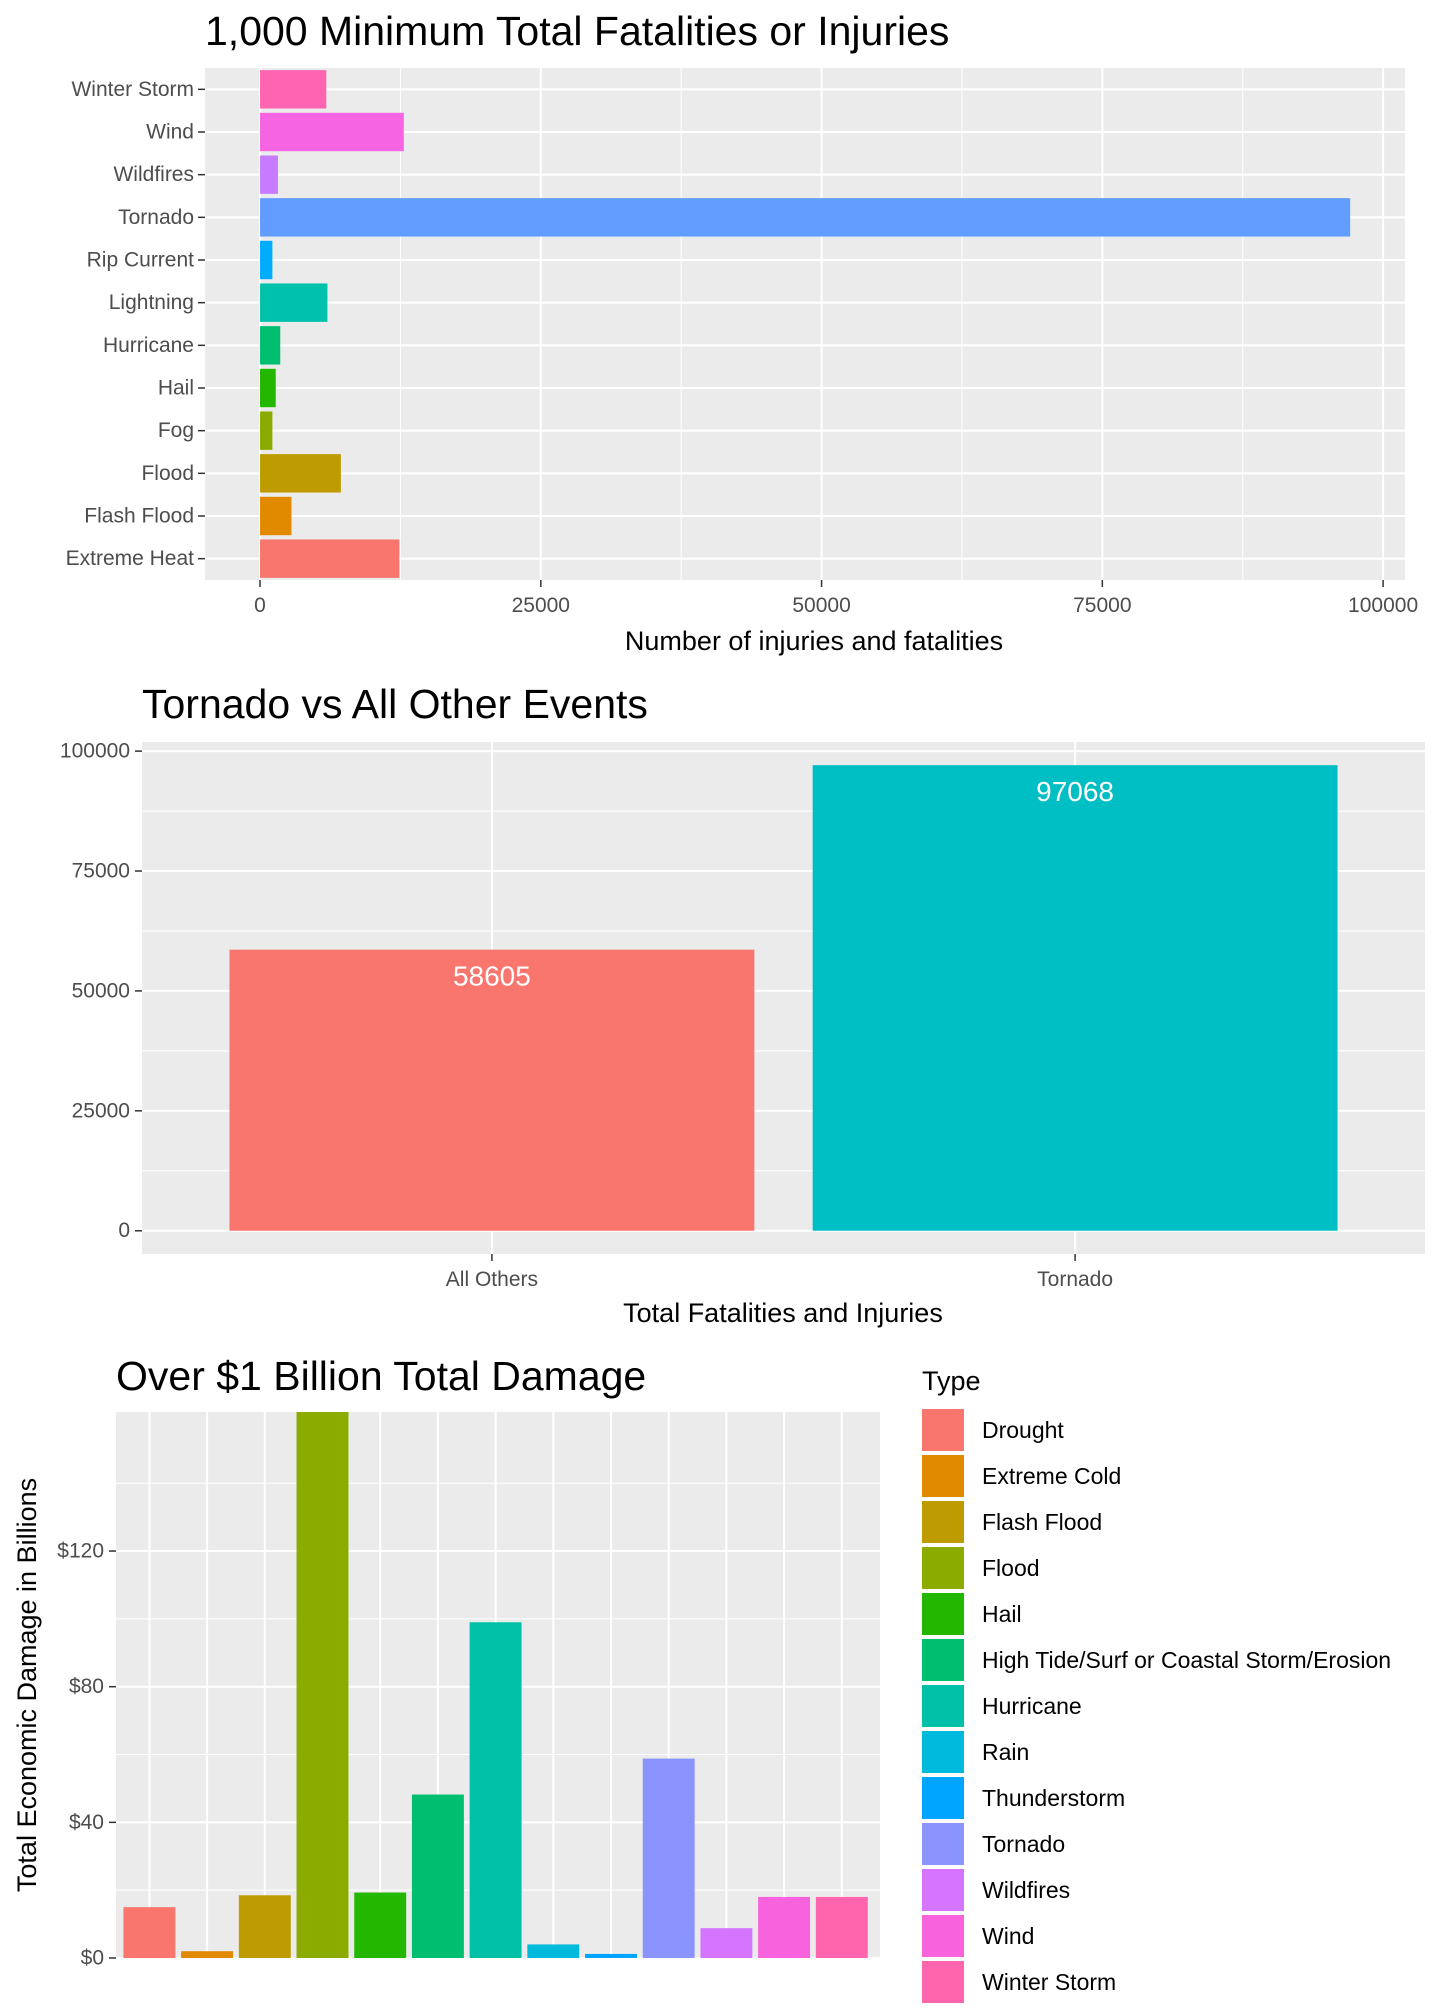 Image resolution: width=1440 pixels, height=2016 pixels. I want to click on x-tick-label: All Others, so click(492, 1279).